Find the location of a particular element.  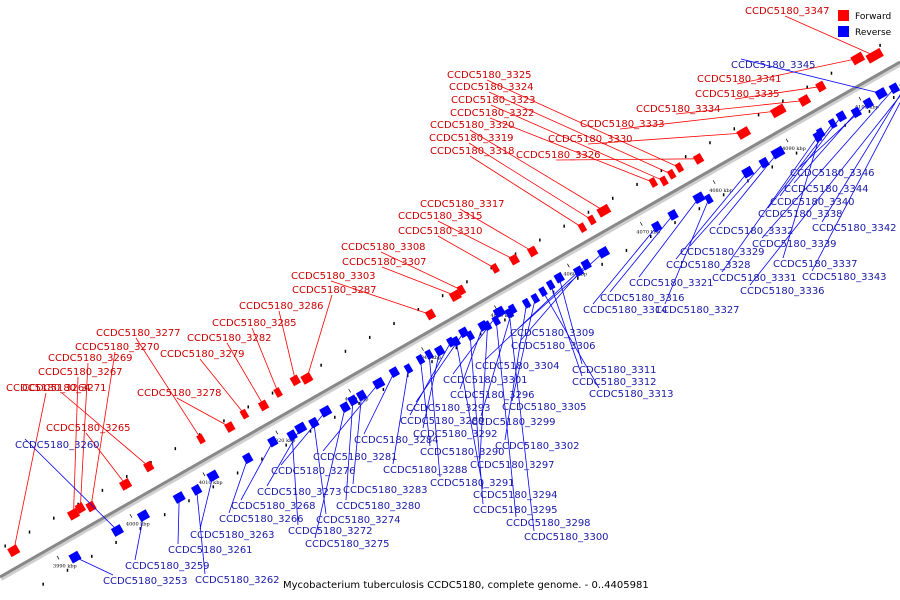

scale-tick-label: 4090 kbp is located at coordinates (794, 149).